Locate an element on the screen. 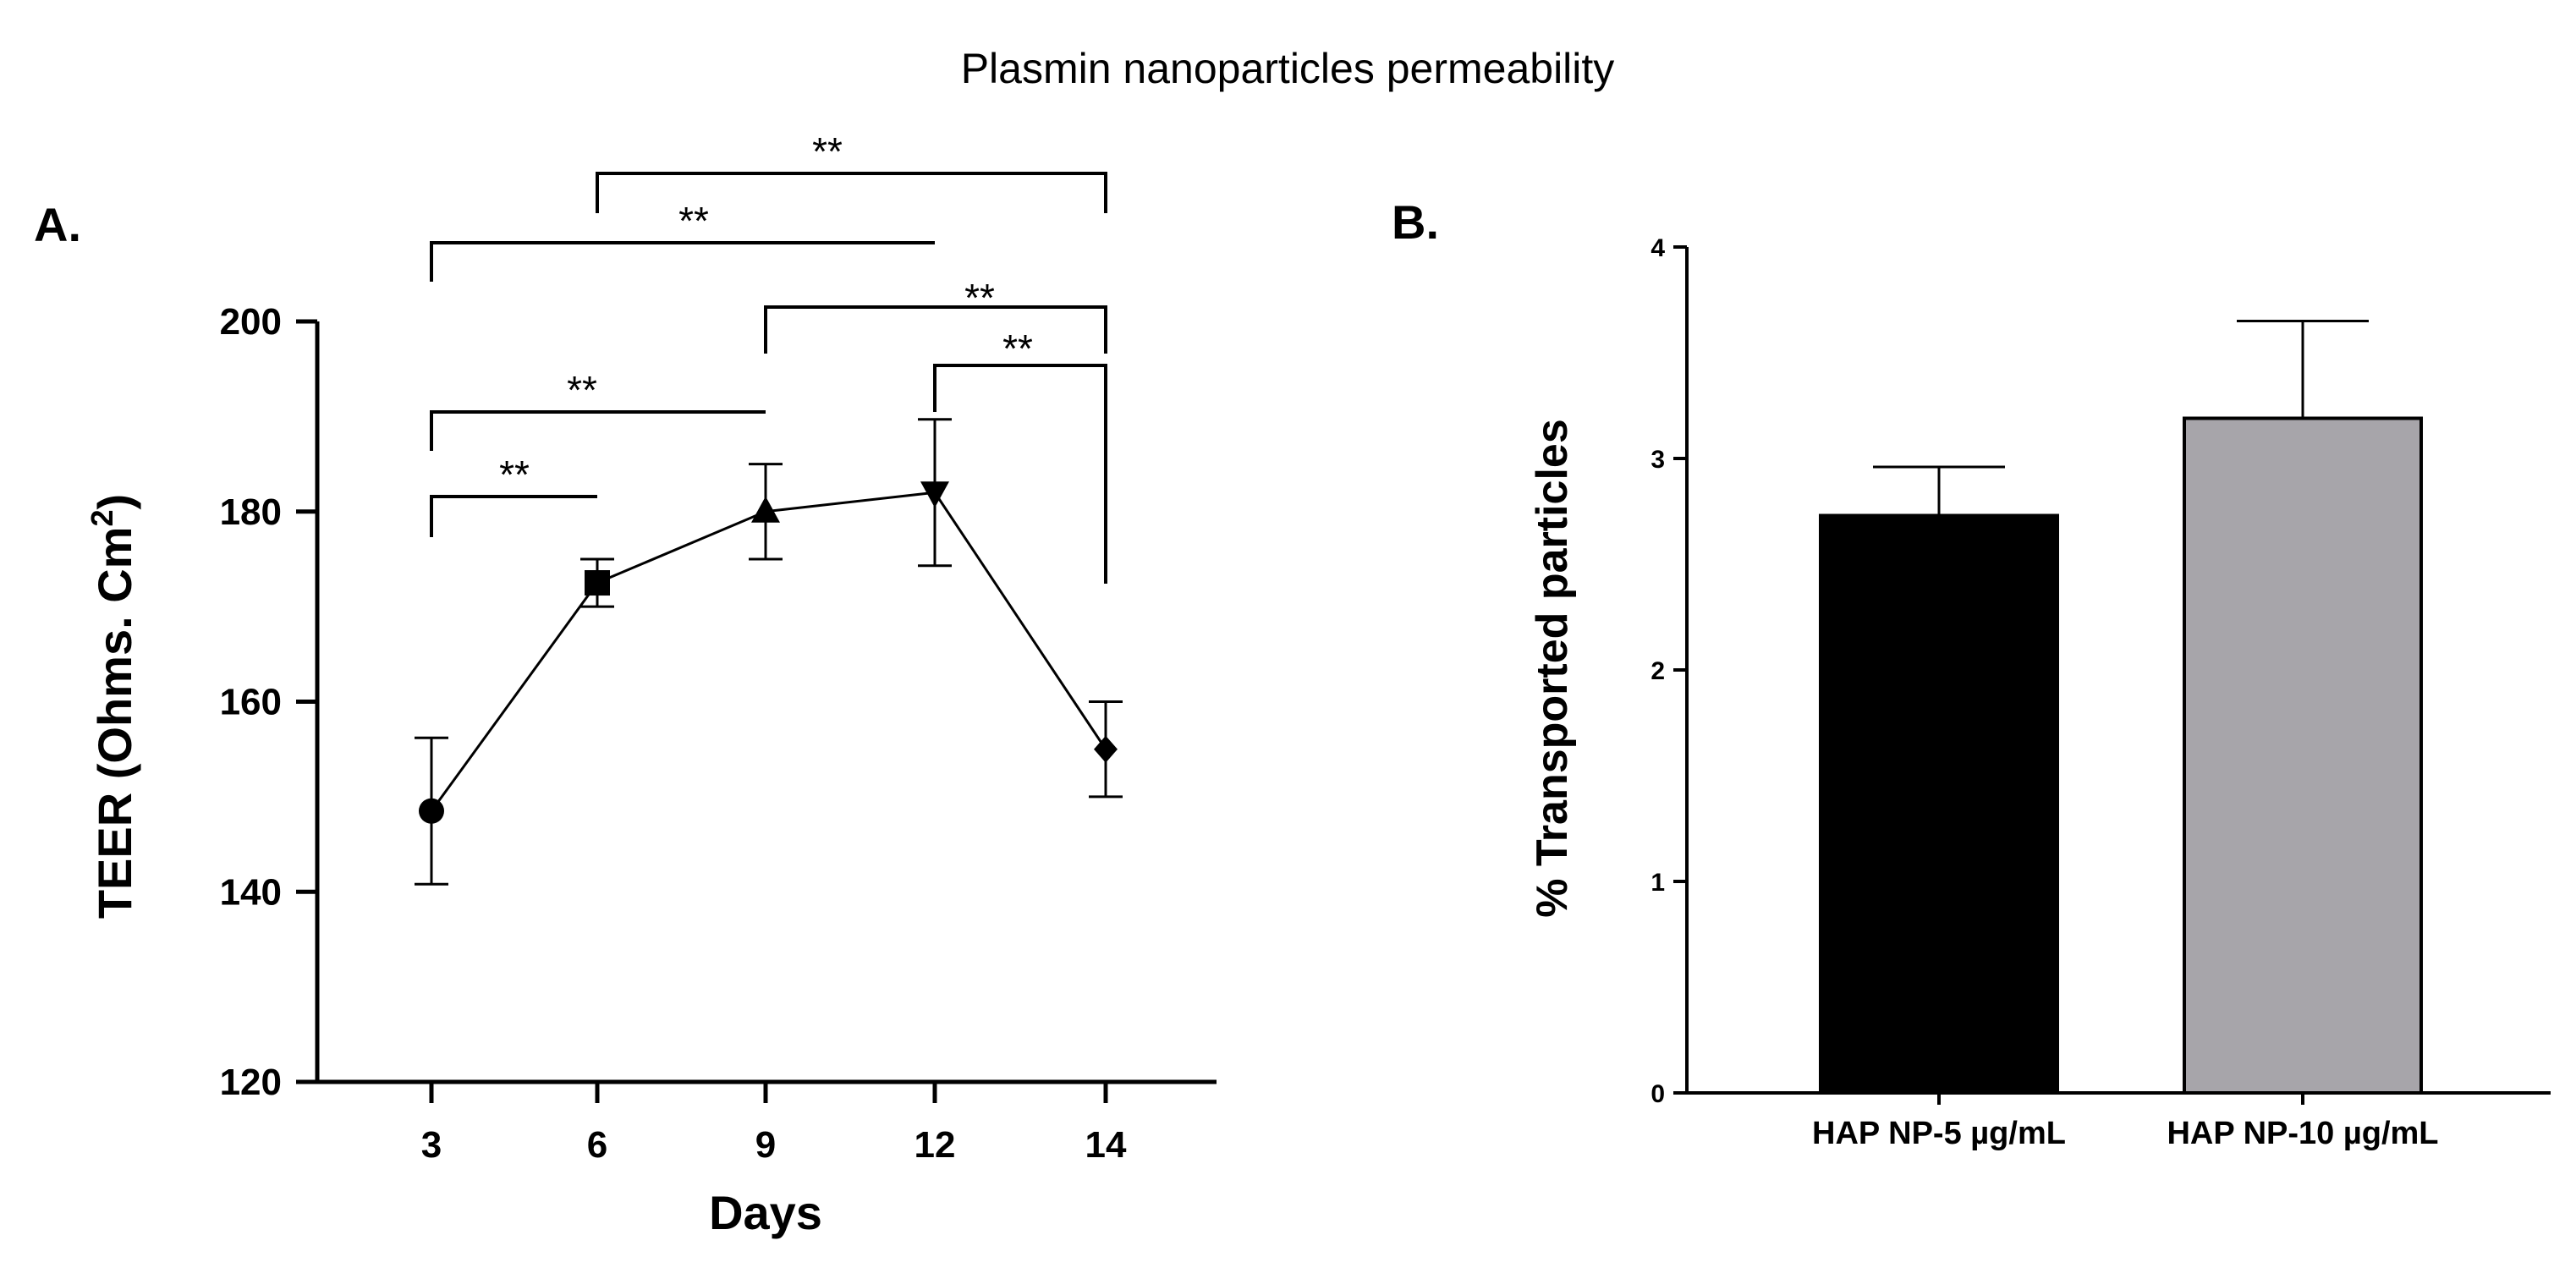 Image resolution: width=2576 pixels, height=1279 pixels. panel-b-label: B. is located at coordinates (1416, 222).